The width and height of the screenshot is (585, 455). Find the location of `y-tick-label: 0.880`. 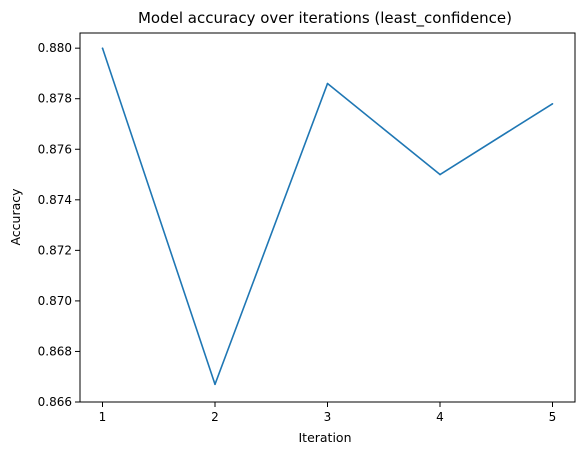

y-tick-label: 0.880 is located at coordinates (55, 48).